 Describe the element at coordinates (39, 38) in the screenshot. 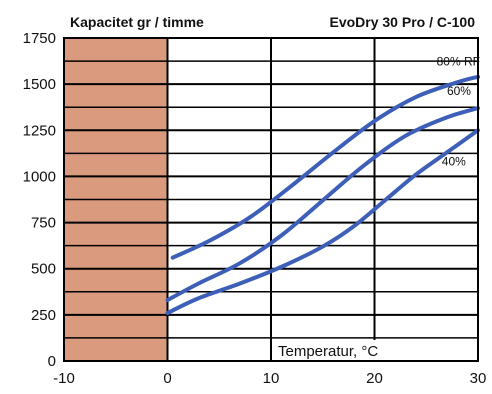

I see `y-tick-label: 1750` at that location.